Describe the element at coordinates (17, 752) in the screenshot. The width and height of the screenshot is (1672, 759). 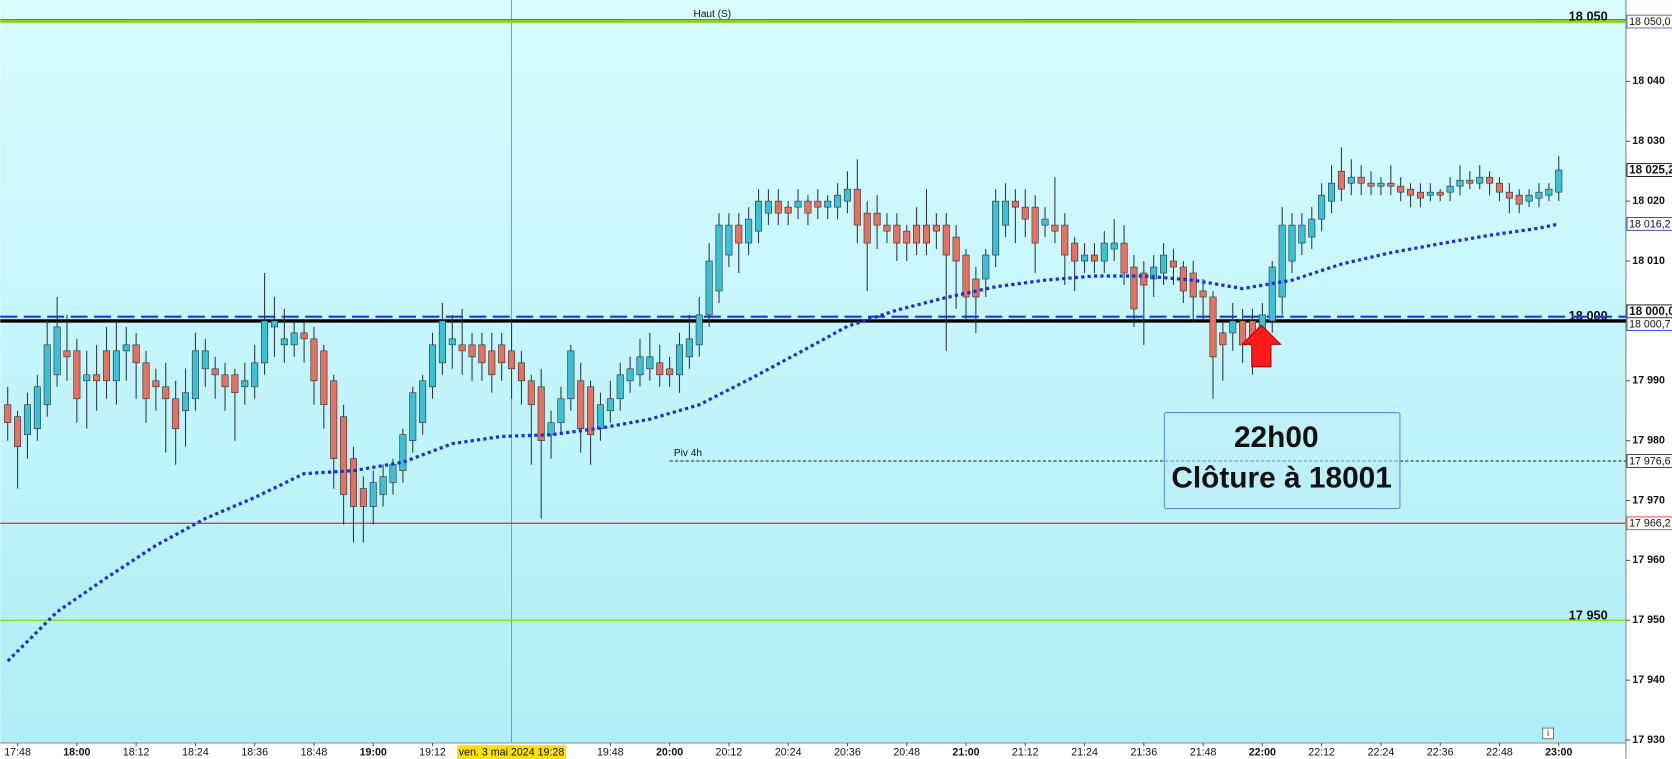
I see `x-tick-label: 17:48` at that location.